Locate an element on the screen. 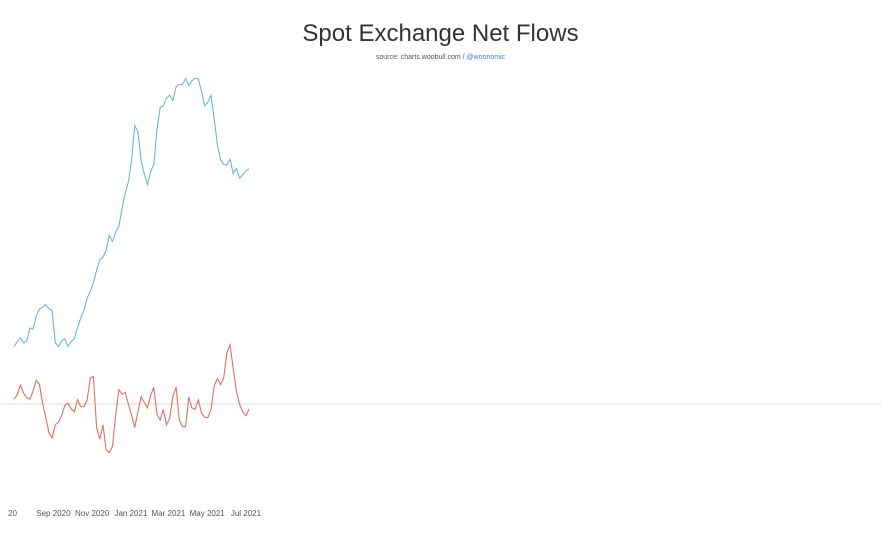 The height and width of the screenshot is (534, 881). x-tick-label: Sep 2020 is located at coordinates (53, 513).